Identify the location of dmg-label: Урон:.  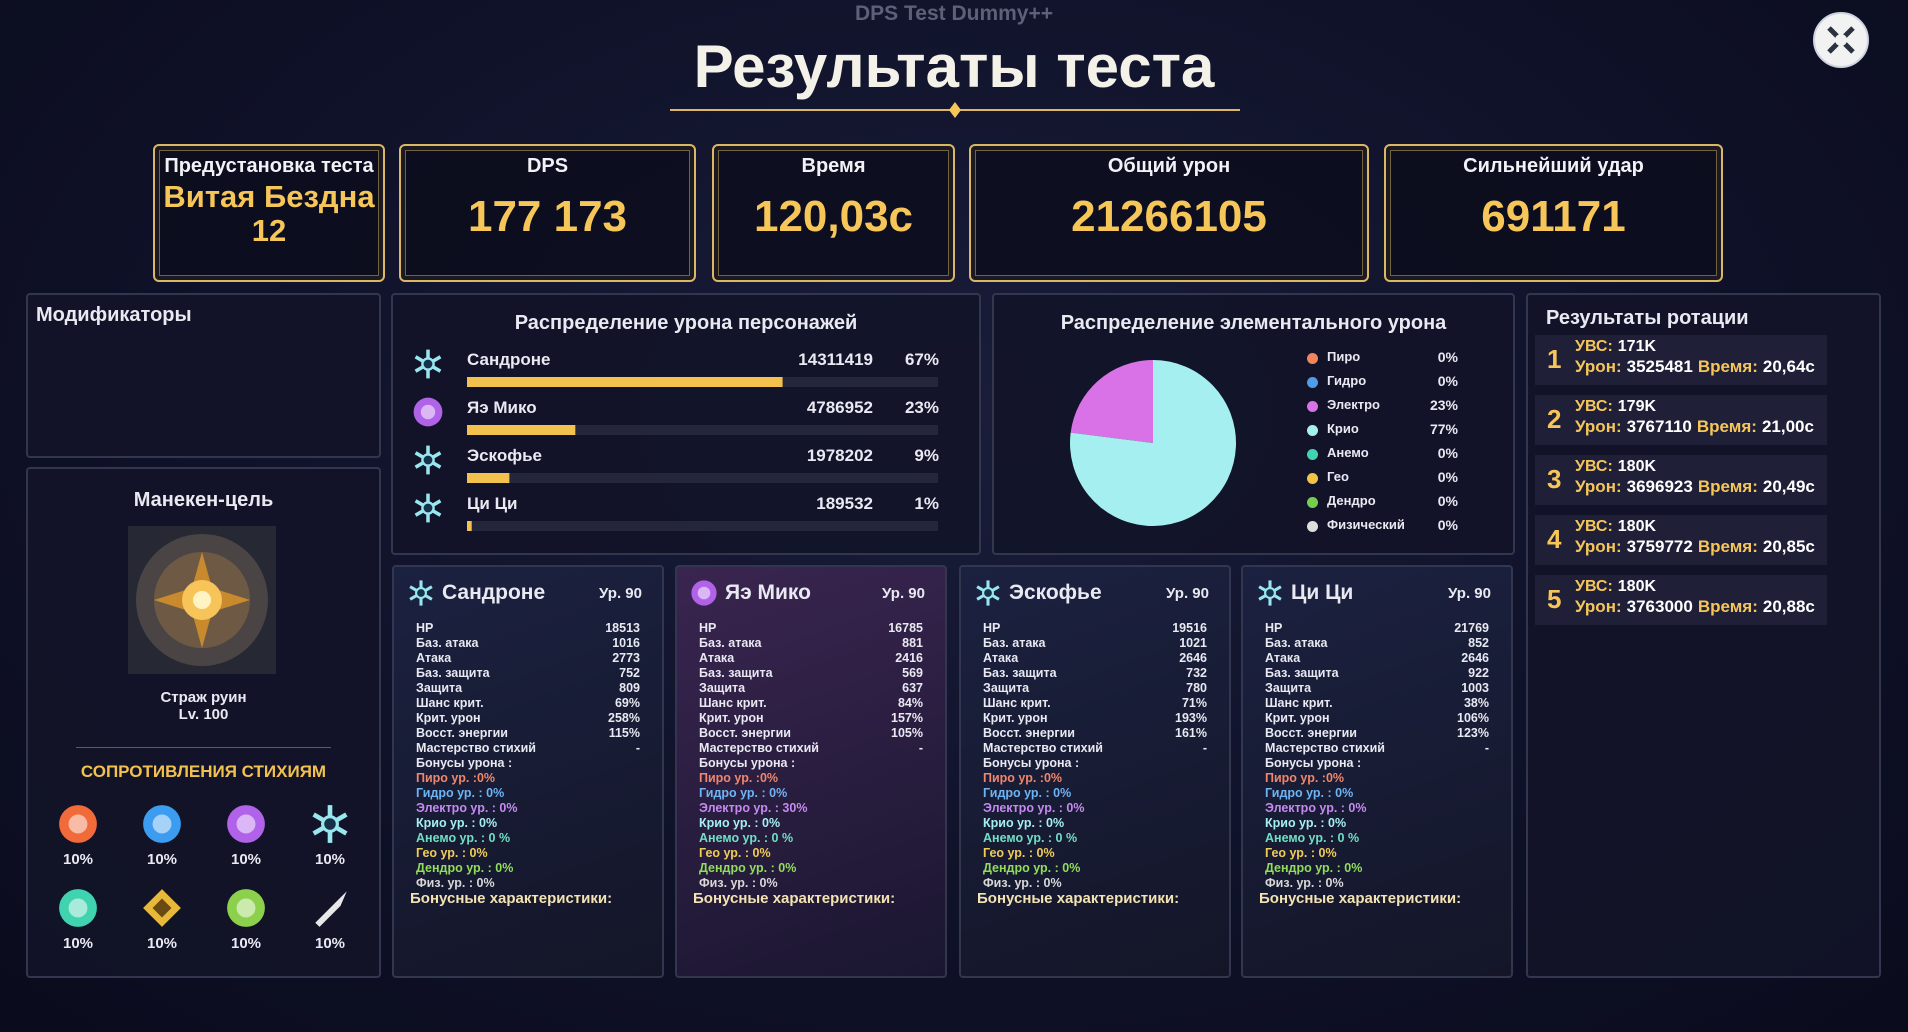
(1598, 606).